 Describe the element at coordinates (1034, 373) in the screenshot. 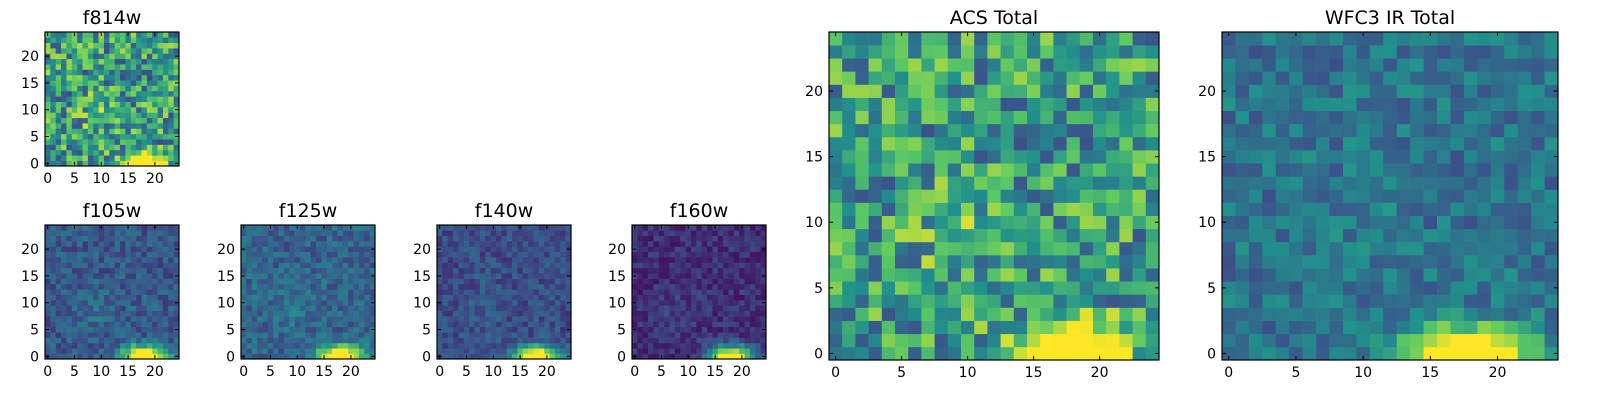

I see `x-tick-label: 15` at that location.